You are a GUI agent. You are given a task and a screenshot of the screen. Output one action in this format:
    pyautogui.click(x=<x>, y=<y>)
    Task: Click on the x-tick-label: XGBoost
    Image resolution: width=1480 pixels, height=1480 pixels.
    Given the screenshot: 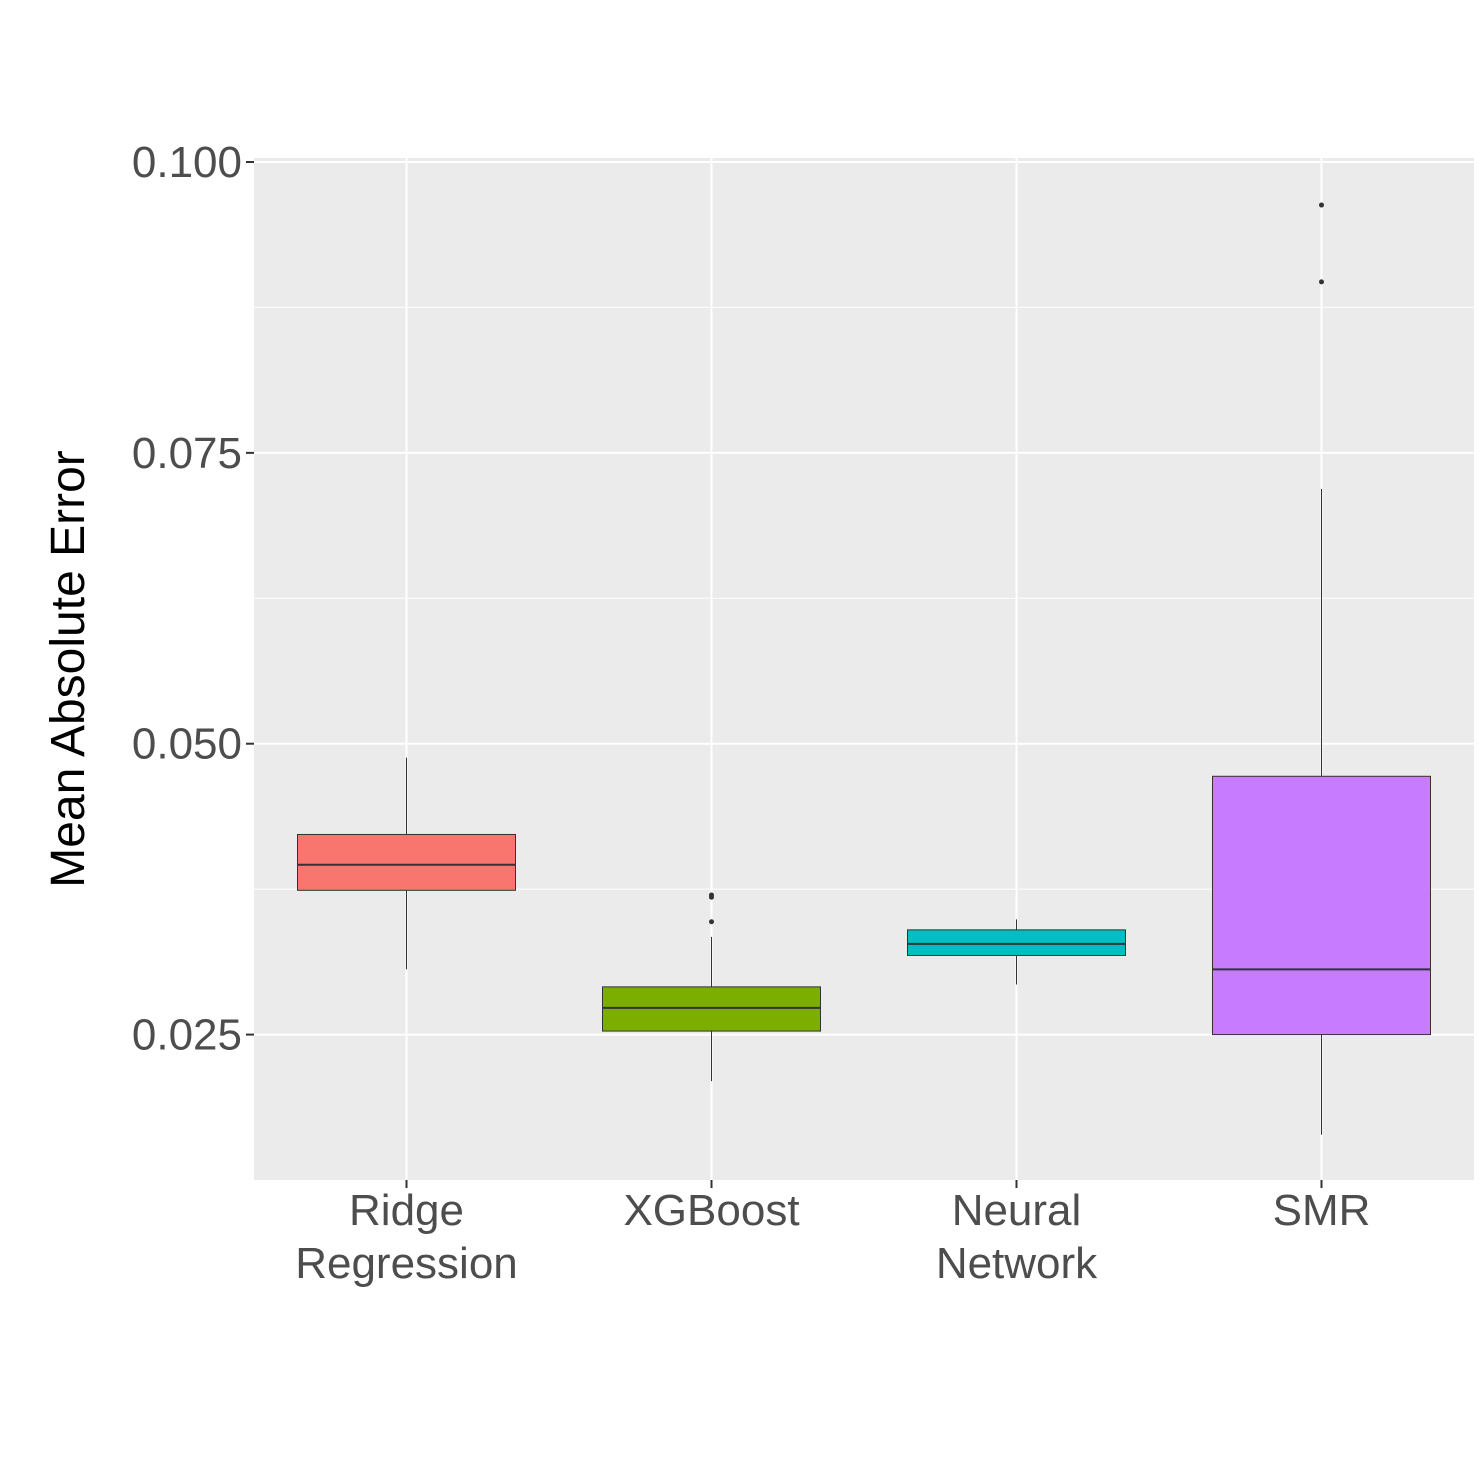 What is the action you would take?
    pyautogui.click(x=711, y=1210)
    